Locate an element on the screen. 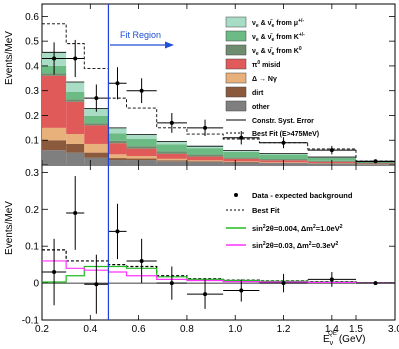  legend-swatch-mu is located at coordinates (236, 22).